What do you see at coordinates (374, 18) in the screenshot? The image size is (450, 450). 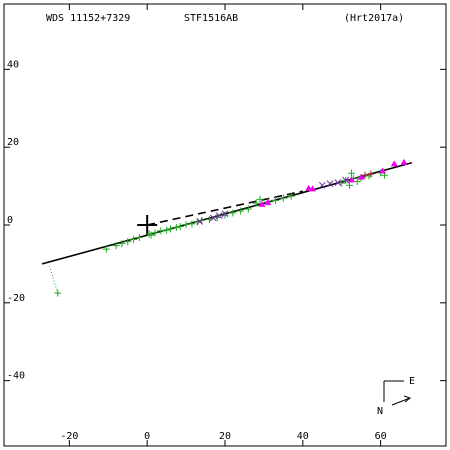 I see `header-ref: (Hrt2017a)` at bounding box center [374, 18].